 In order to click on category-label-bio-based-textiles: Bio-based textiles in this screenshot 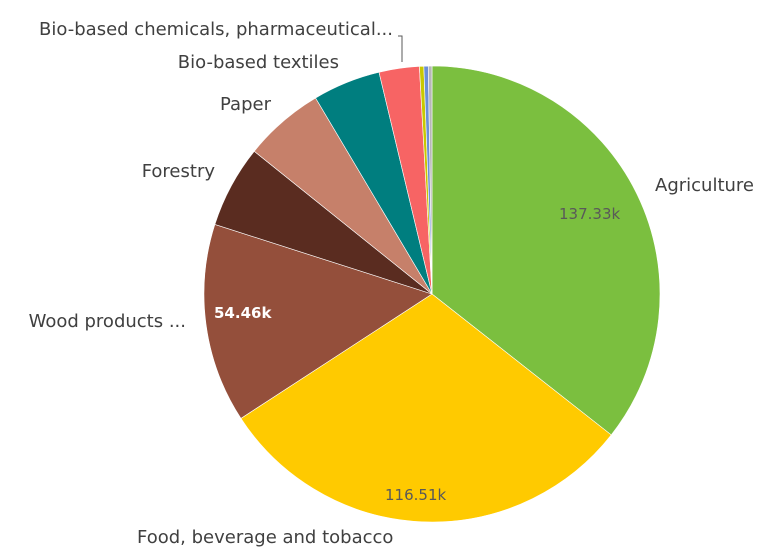, I will do `click(258, 62)`.